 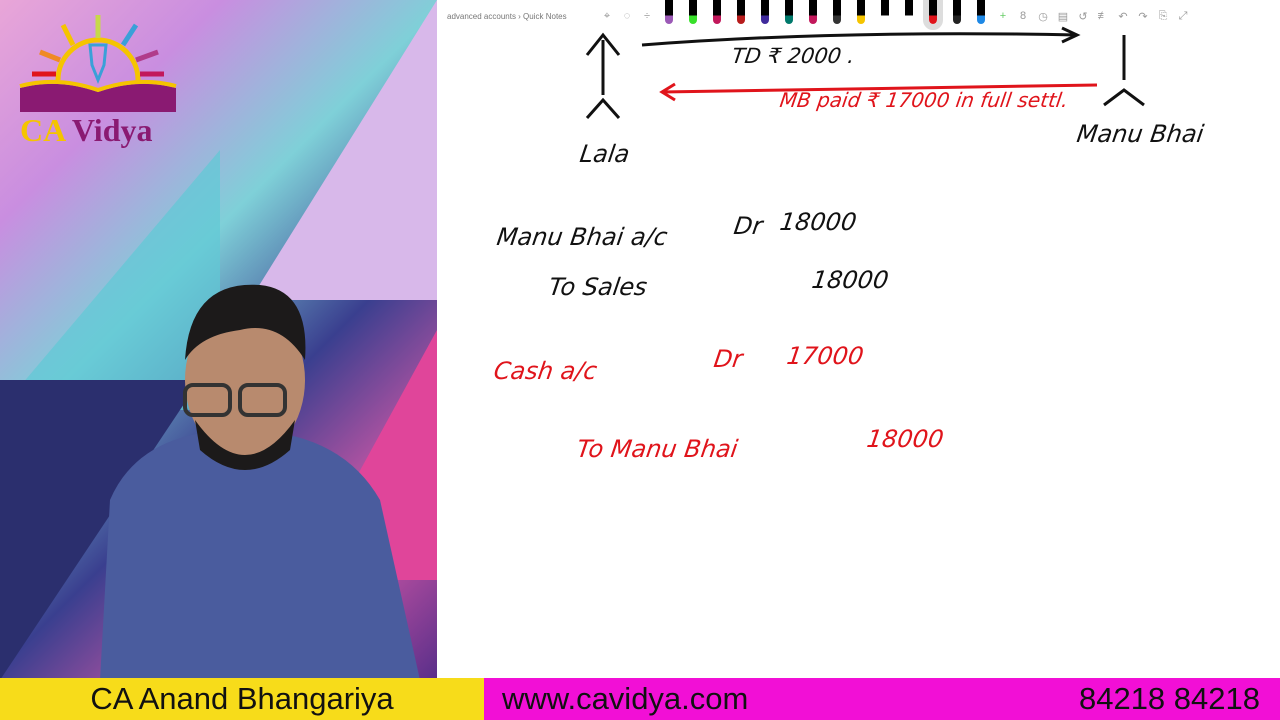 What do you see at coordinates (657, 449) in the screenshot?
I see `entry2-credit: To Manu Bhai` at bounding box center [657, 449].